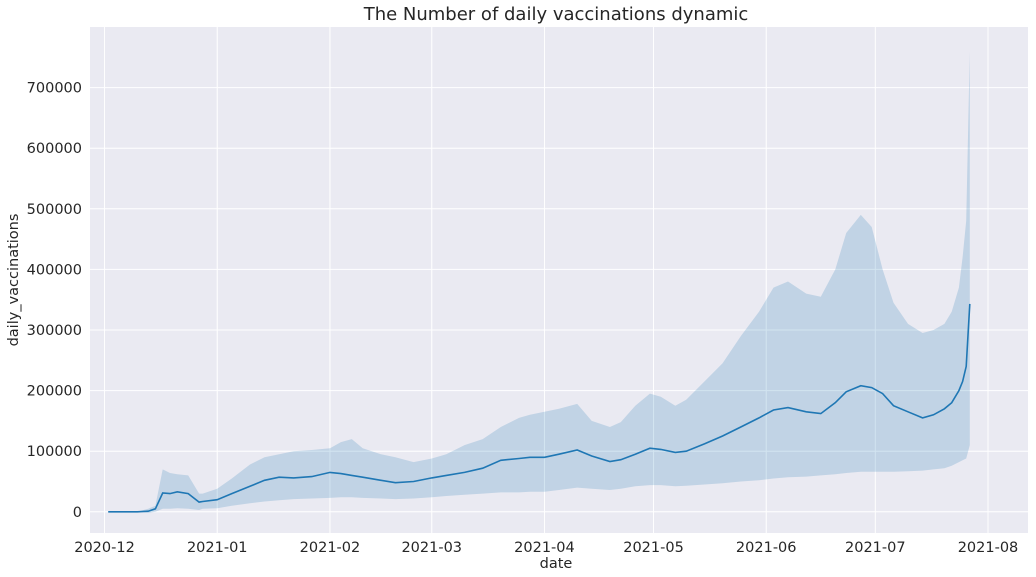  What do you see at coordinates (77, 513) in the screenshot?
I see `y-tick-label: 0` at bounding box center [77, 513].